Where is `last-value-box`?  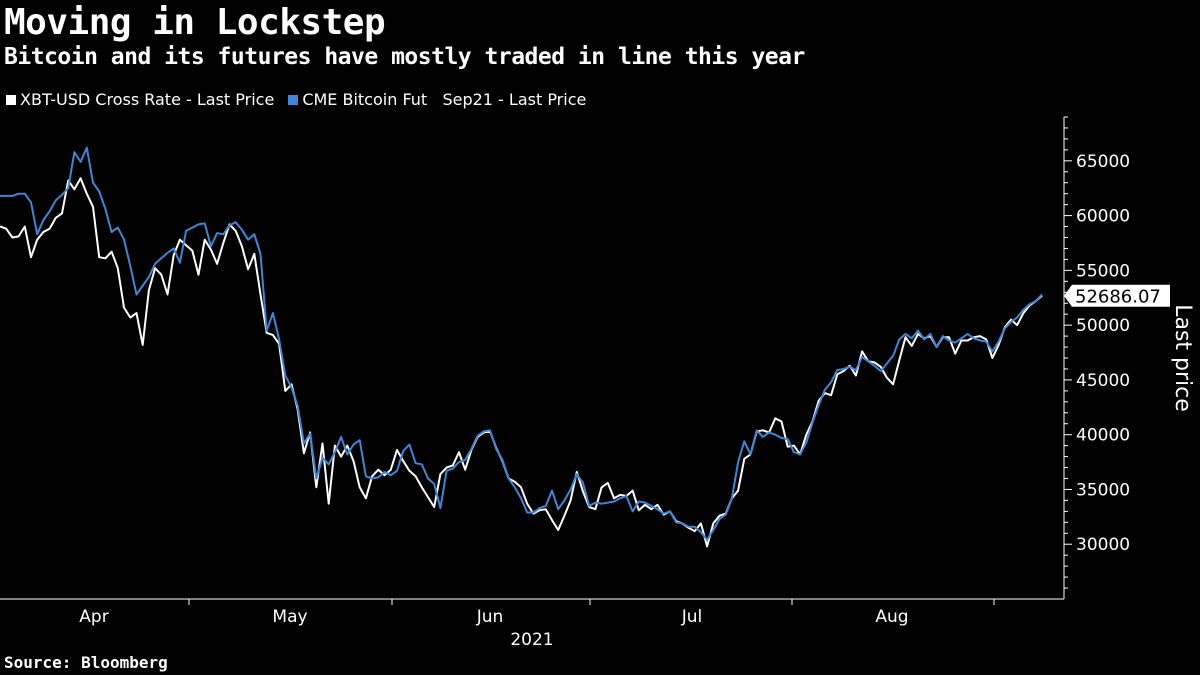
last-value-box is located at coordinates (1117, 295).